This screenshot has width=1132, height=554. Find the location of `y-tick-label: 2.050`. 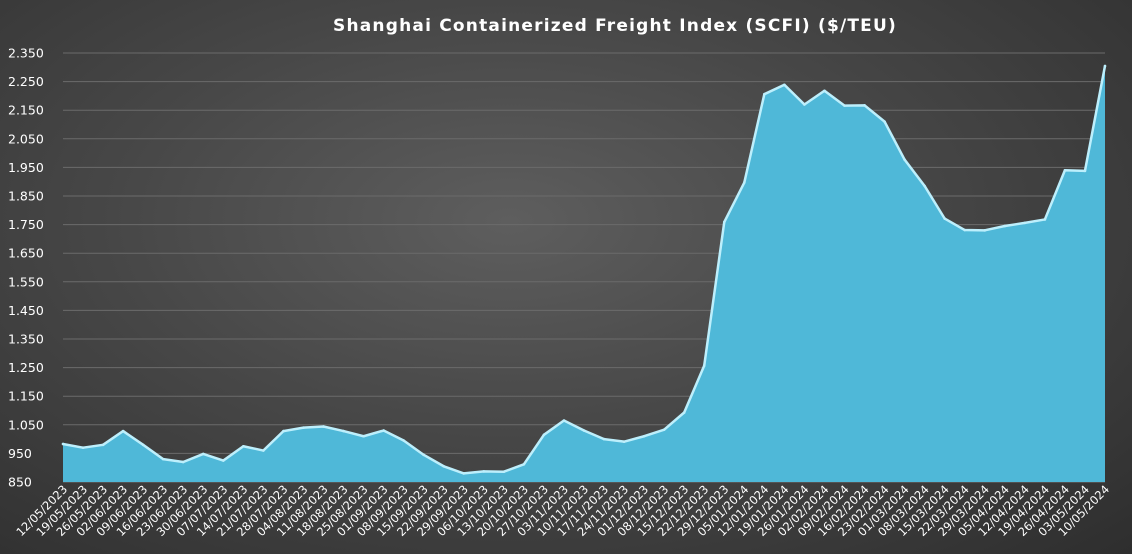

y-tick-label: 2.050 is located at coordinates (26, 138).